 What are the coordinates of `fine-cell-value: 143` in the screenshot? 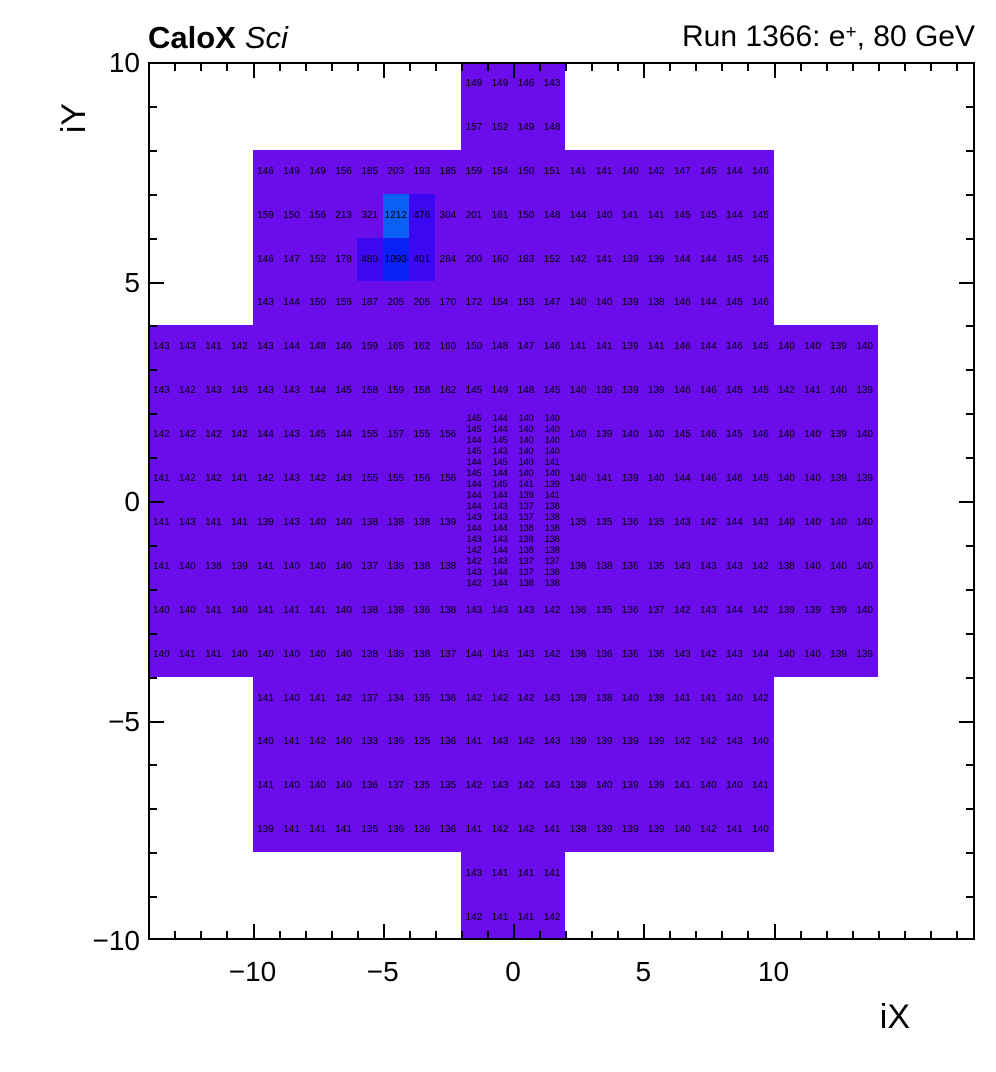 It's located at (474, 539).